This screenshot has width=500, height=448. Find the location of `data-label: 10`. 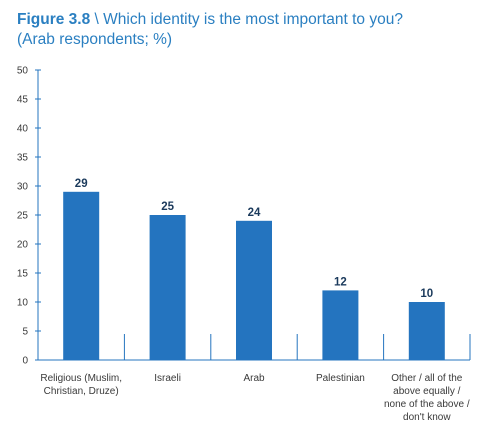

data-label: 10 is located at coordinates (426, 294).